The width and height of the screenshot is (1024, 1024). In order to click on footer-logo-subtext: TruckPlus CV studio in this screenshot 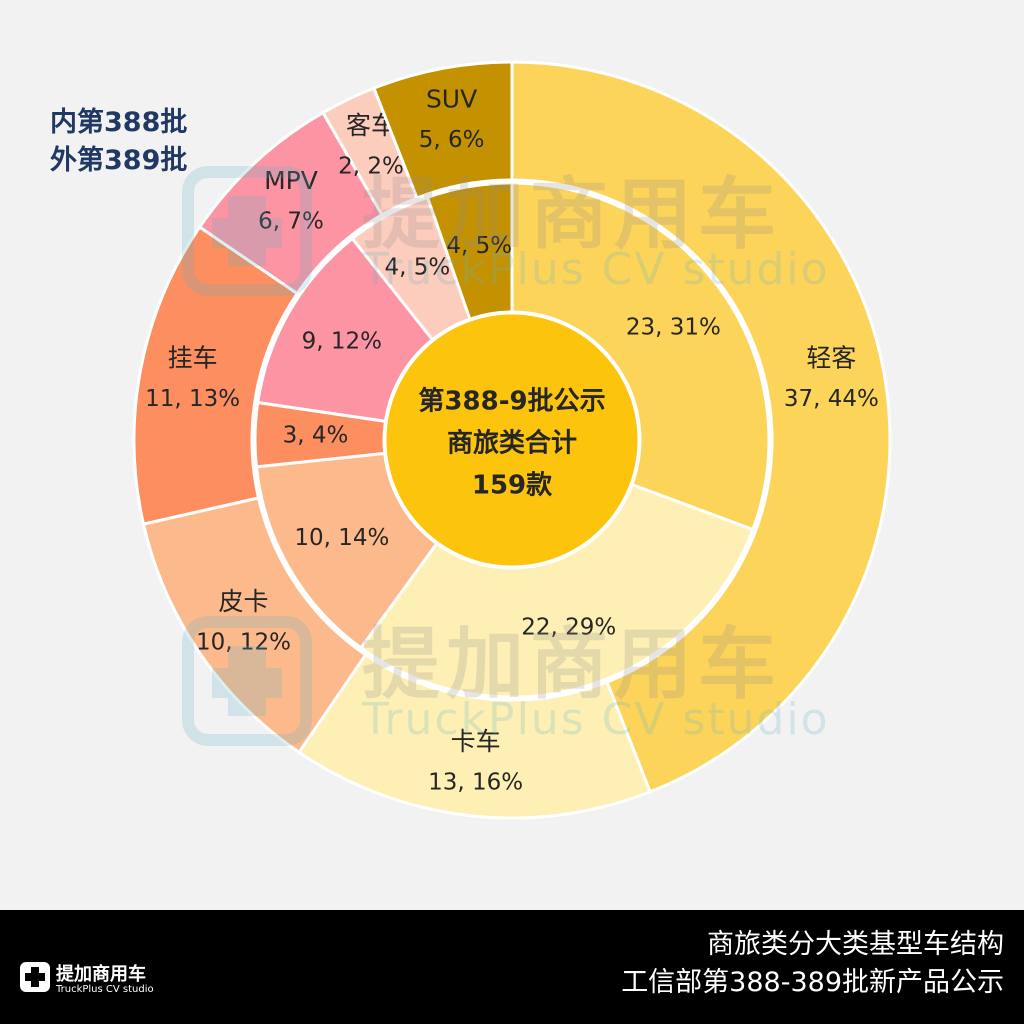, I will do `click(105, 989)`.